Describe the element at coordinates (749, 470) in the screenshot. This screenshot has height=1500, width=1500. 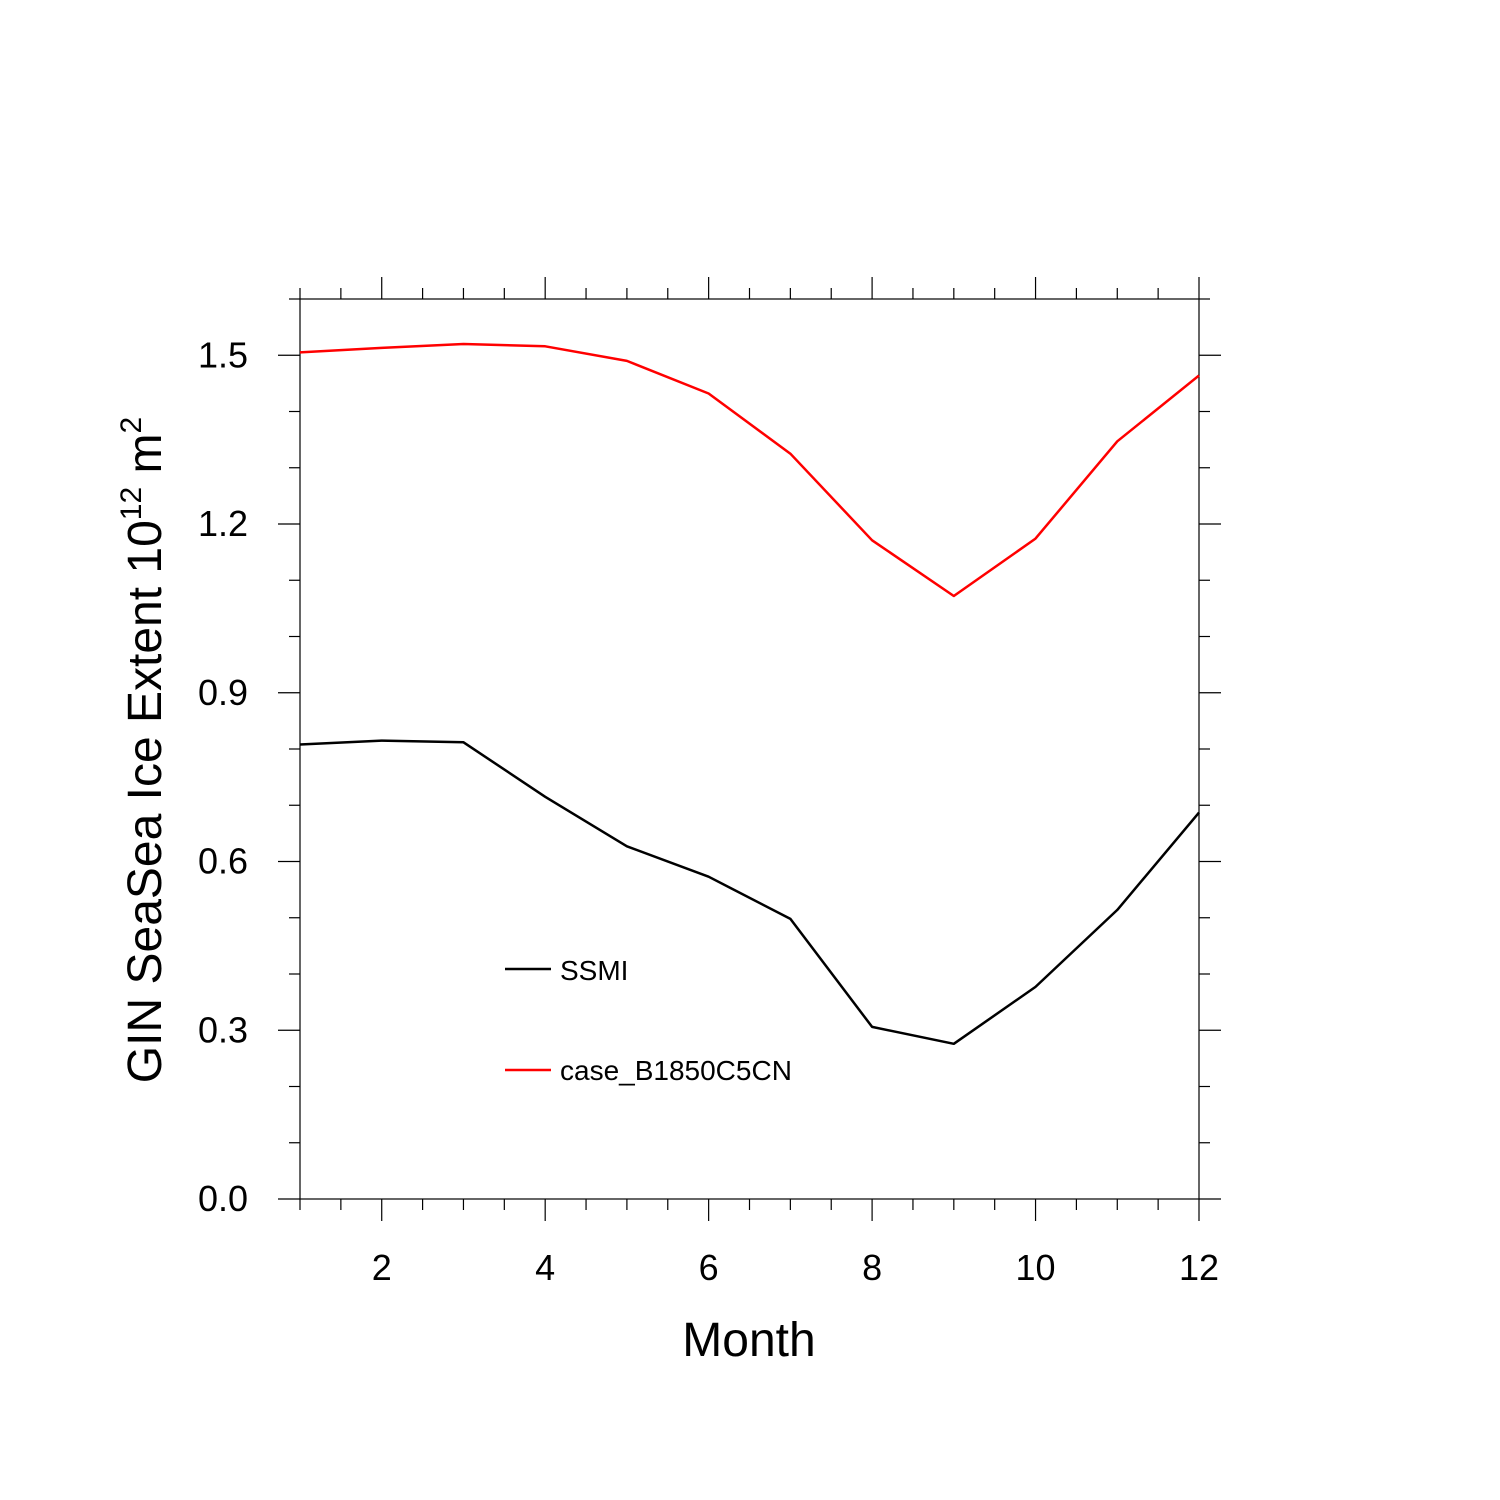
I see `series-line-case` at that location.